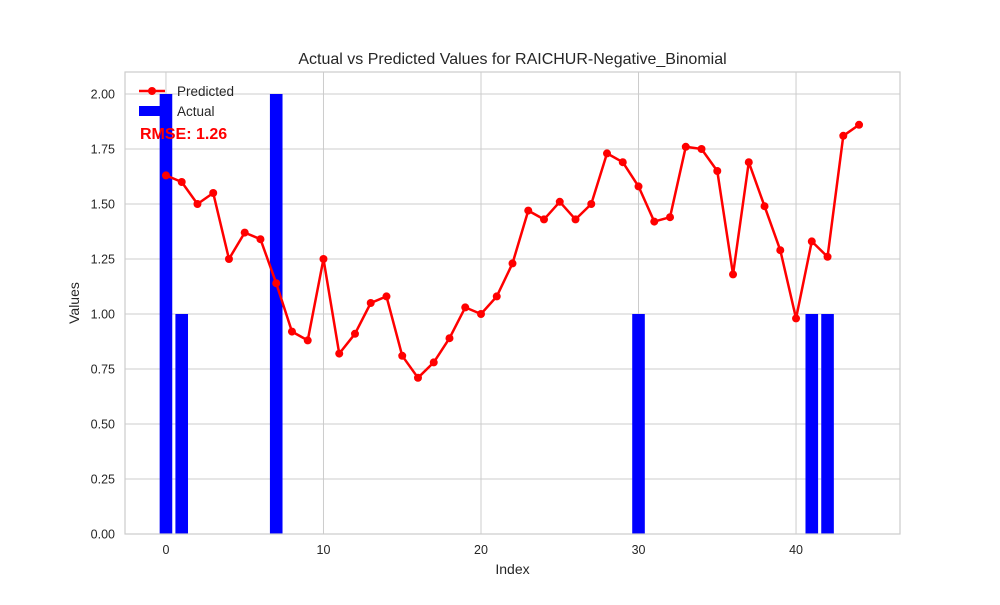 The width and height of the screenshot is (1000, 605). I want to click on y-tick-label: 1.75, so click(103, 150).